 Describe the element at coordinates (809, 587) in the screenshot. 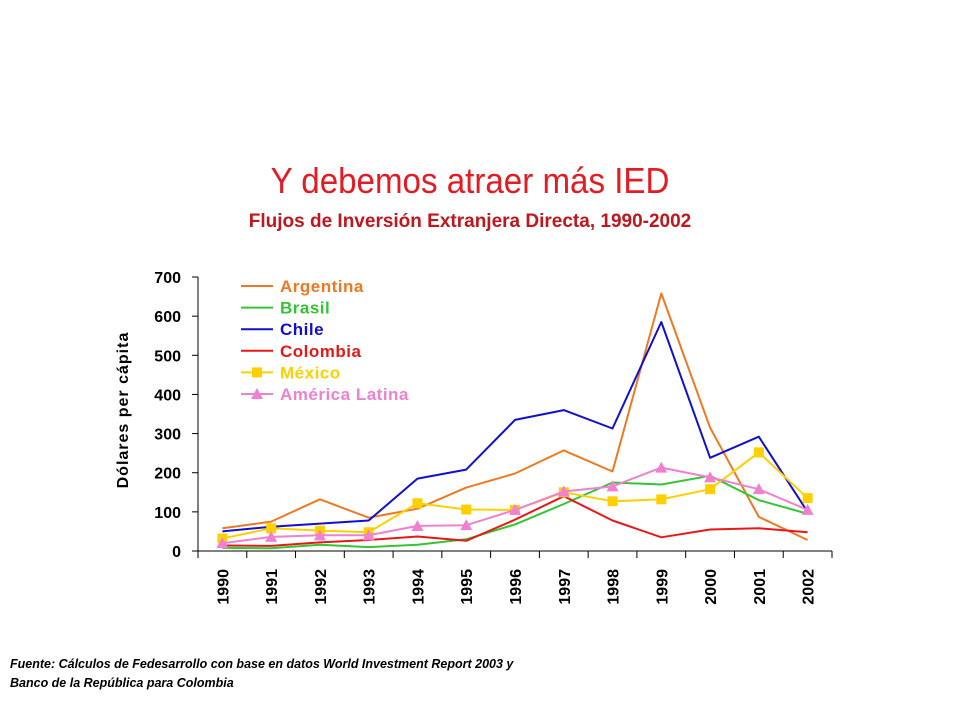

I see `x-tick-label: 2002` at that location.